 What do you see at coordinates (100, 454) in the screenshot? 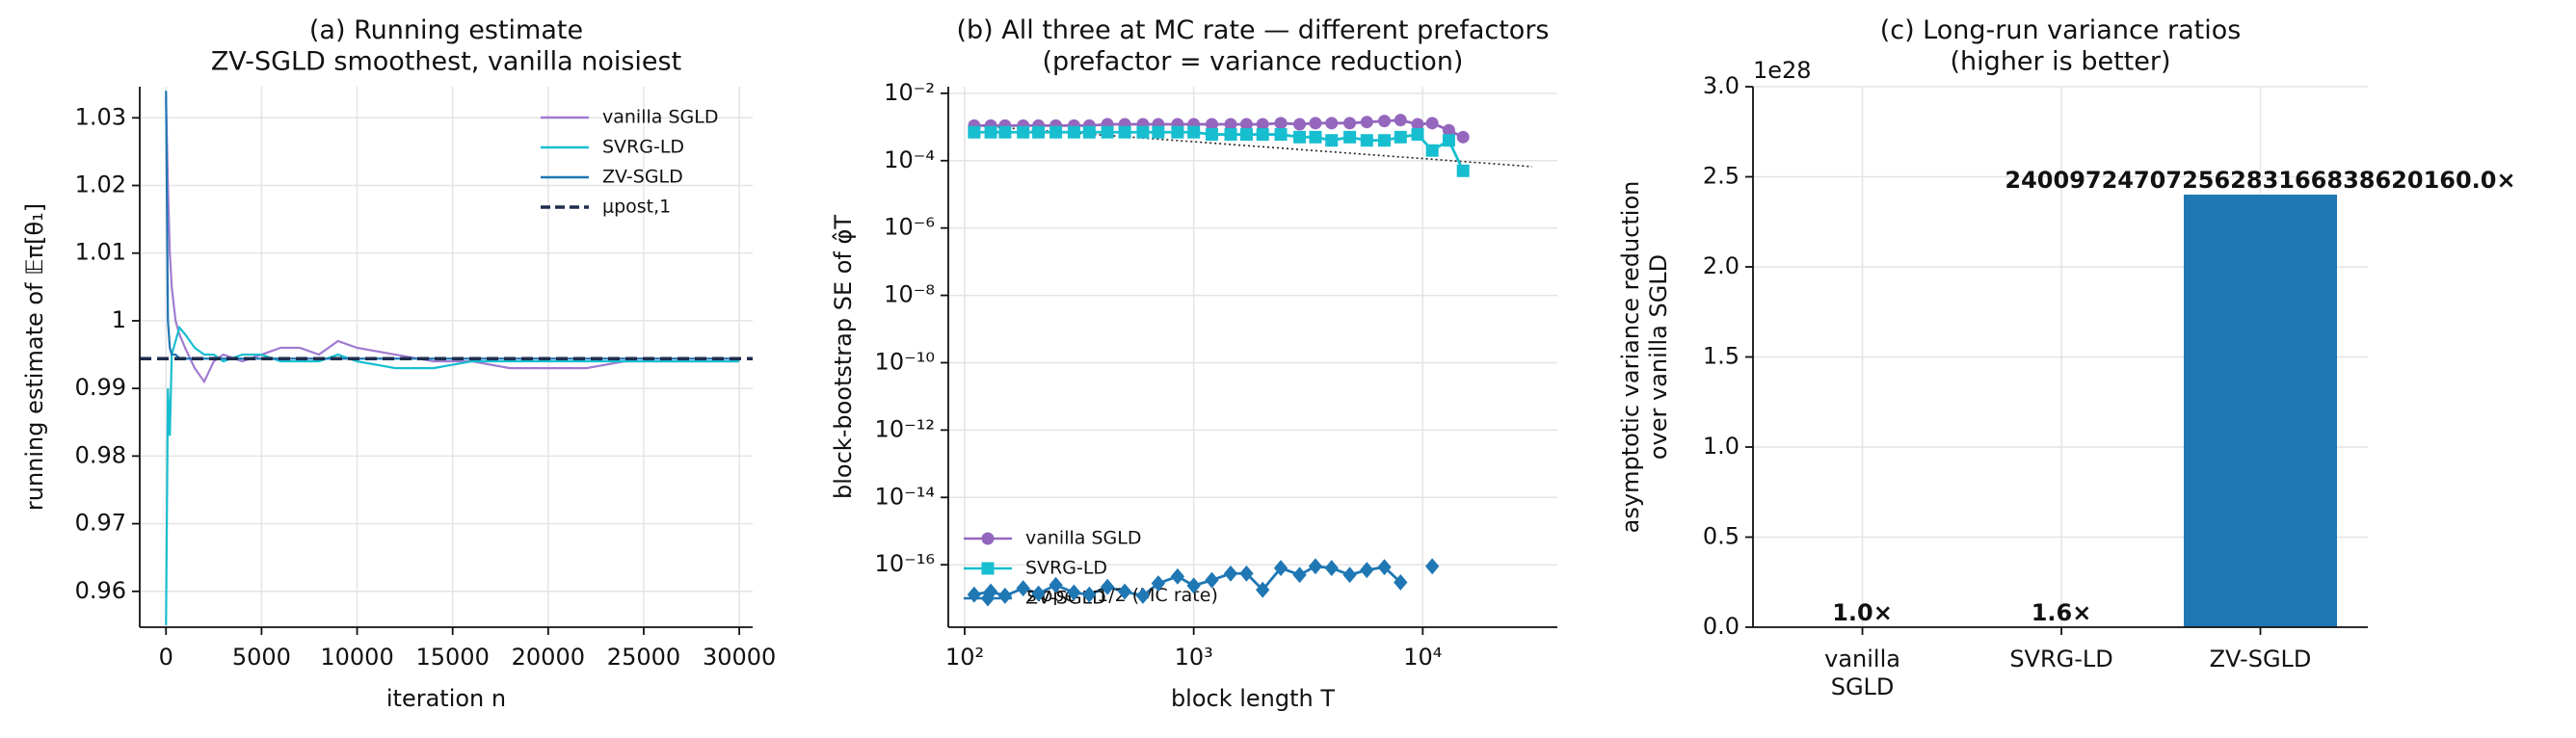
I see `y-tick-label: 0.98` at bounding box center [100, 454].